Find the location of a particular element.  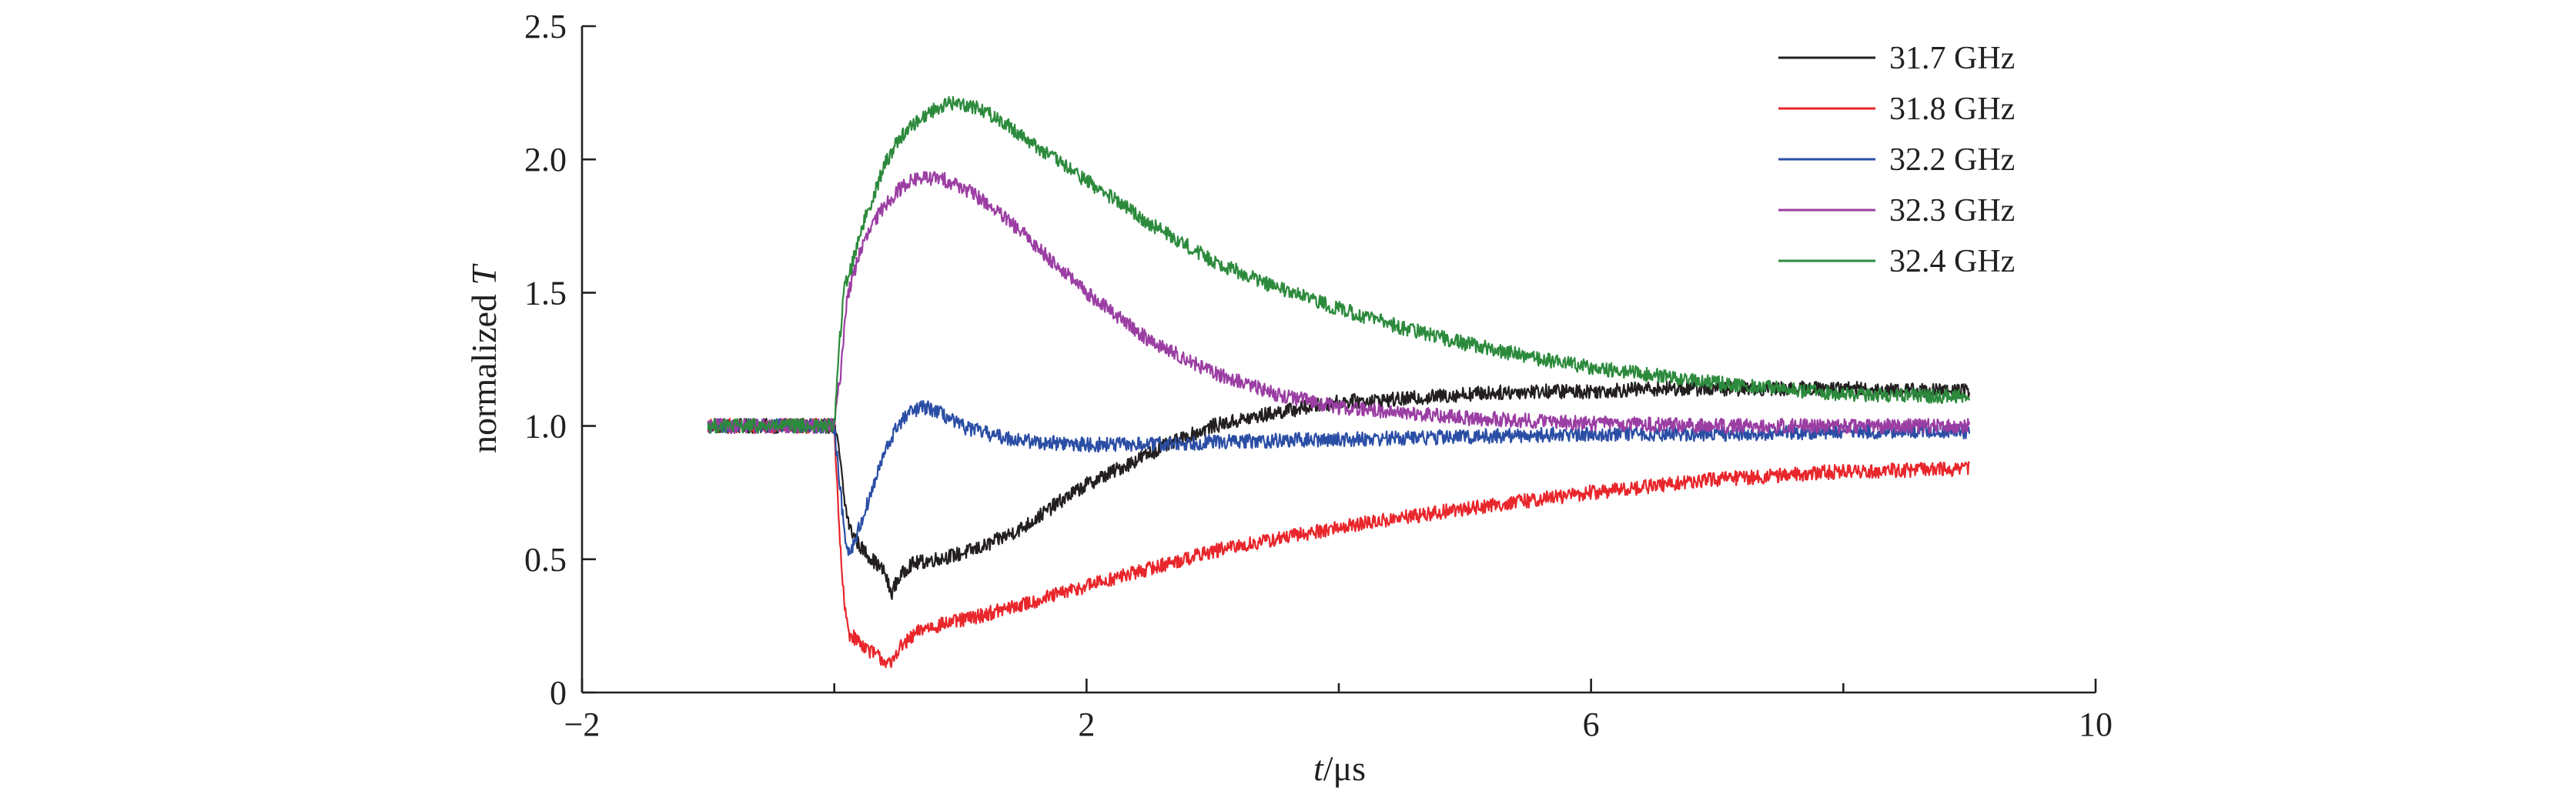

x-axis-title-unit: /μs is located at coordinates (1345, 768).